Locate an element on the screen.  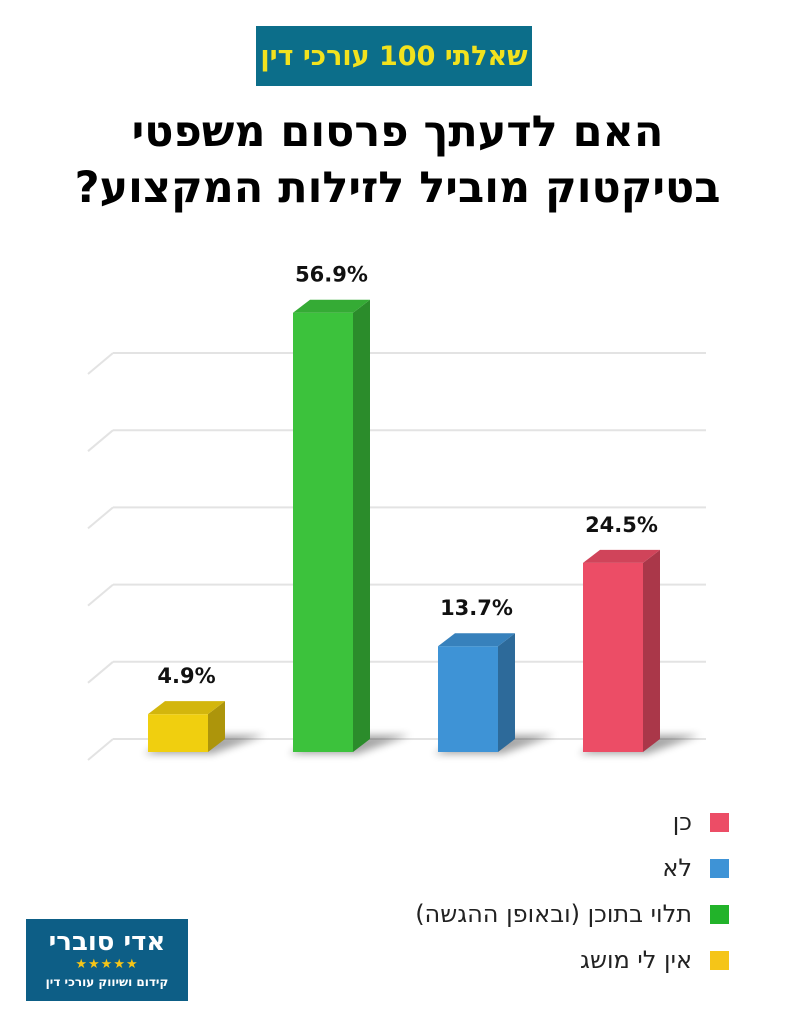
bar-0: 4.9% is located at coordinates (204, 709).